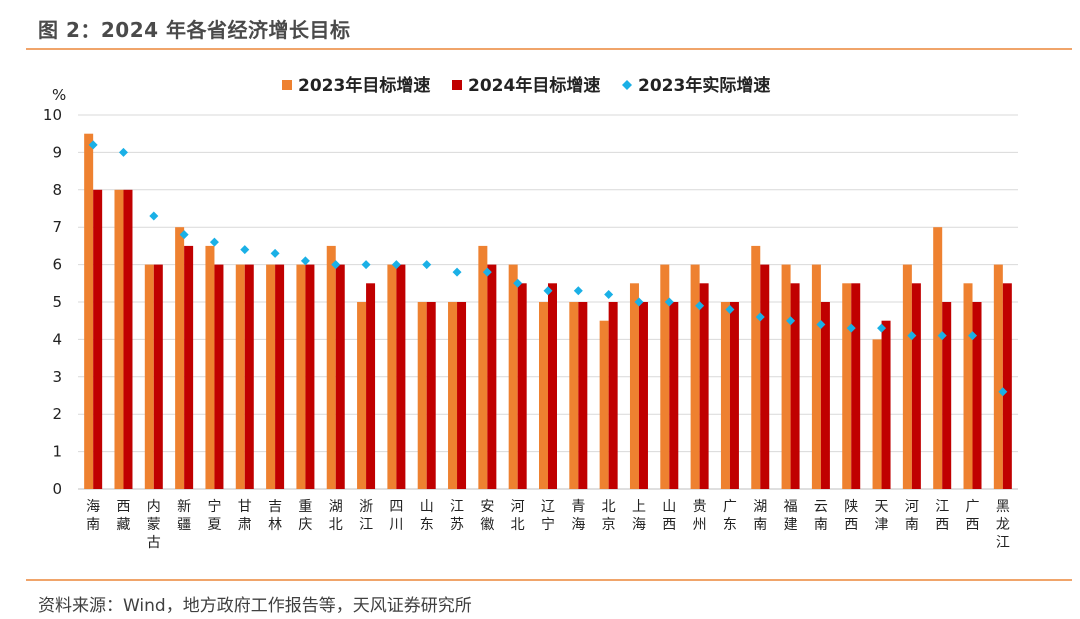 The height and width of the screenshot is (619, 1080). What do you see at coordinates (549, 580) in the screenshot?
I see `footer-divider` at bounding box center [549, 580].